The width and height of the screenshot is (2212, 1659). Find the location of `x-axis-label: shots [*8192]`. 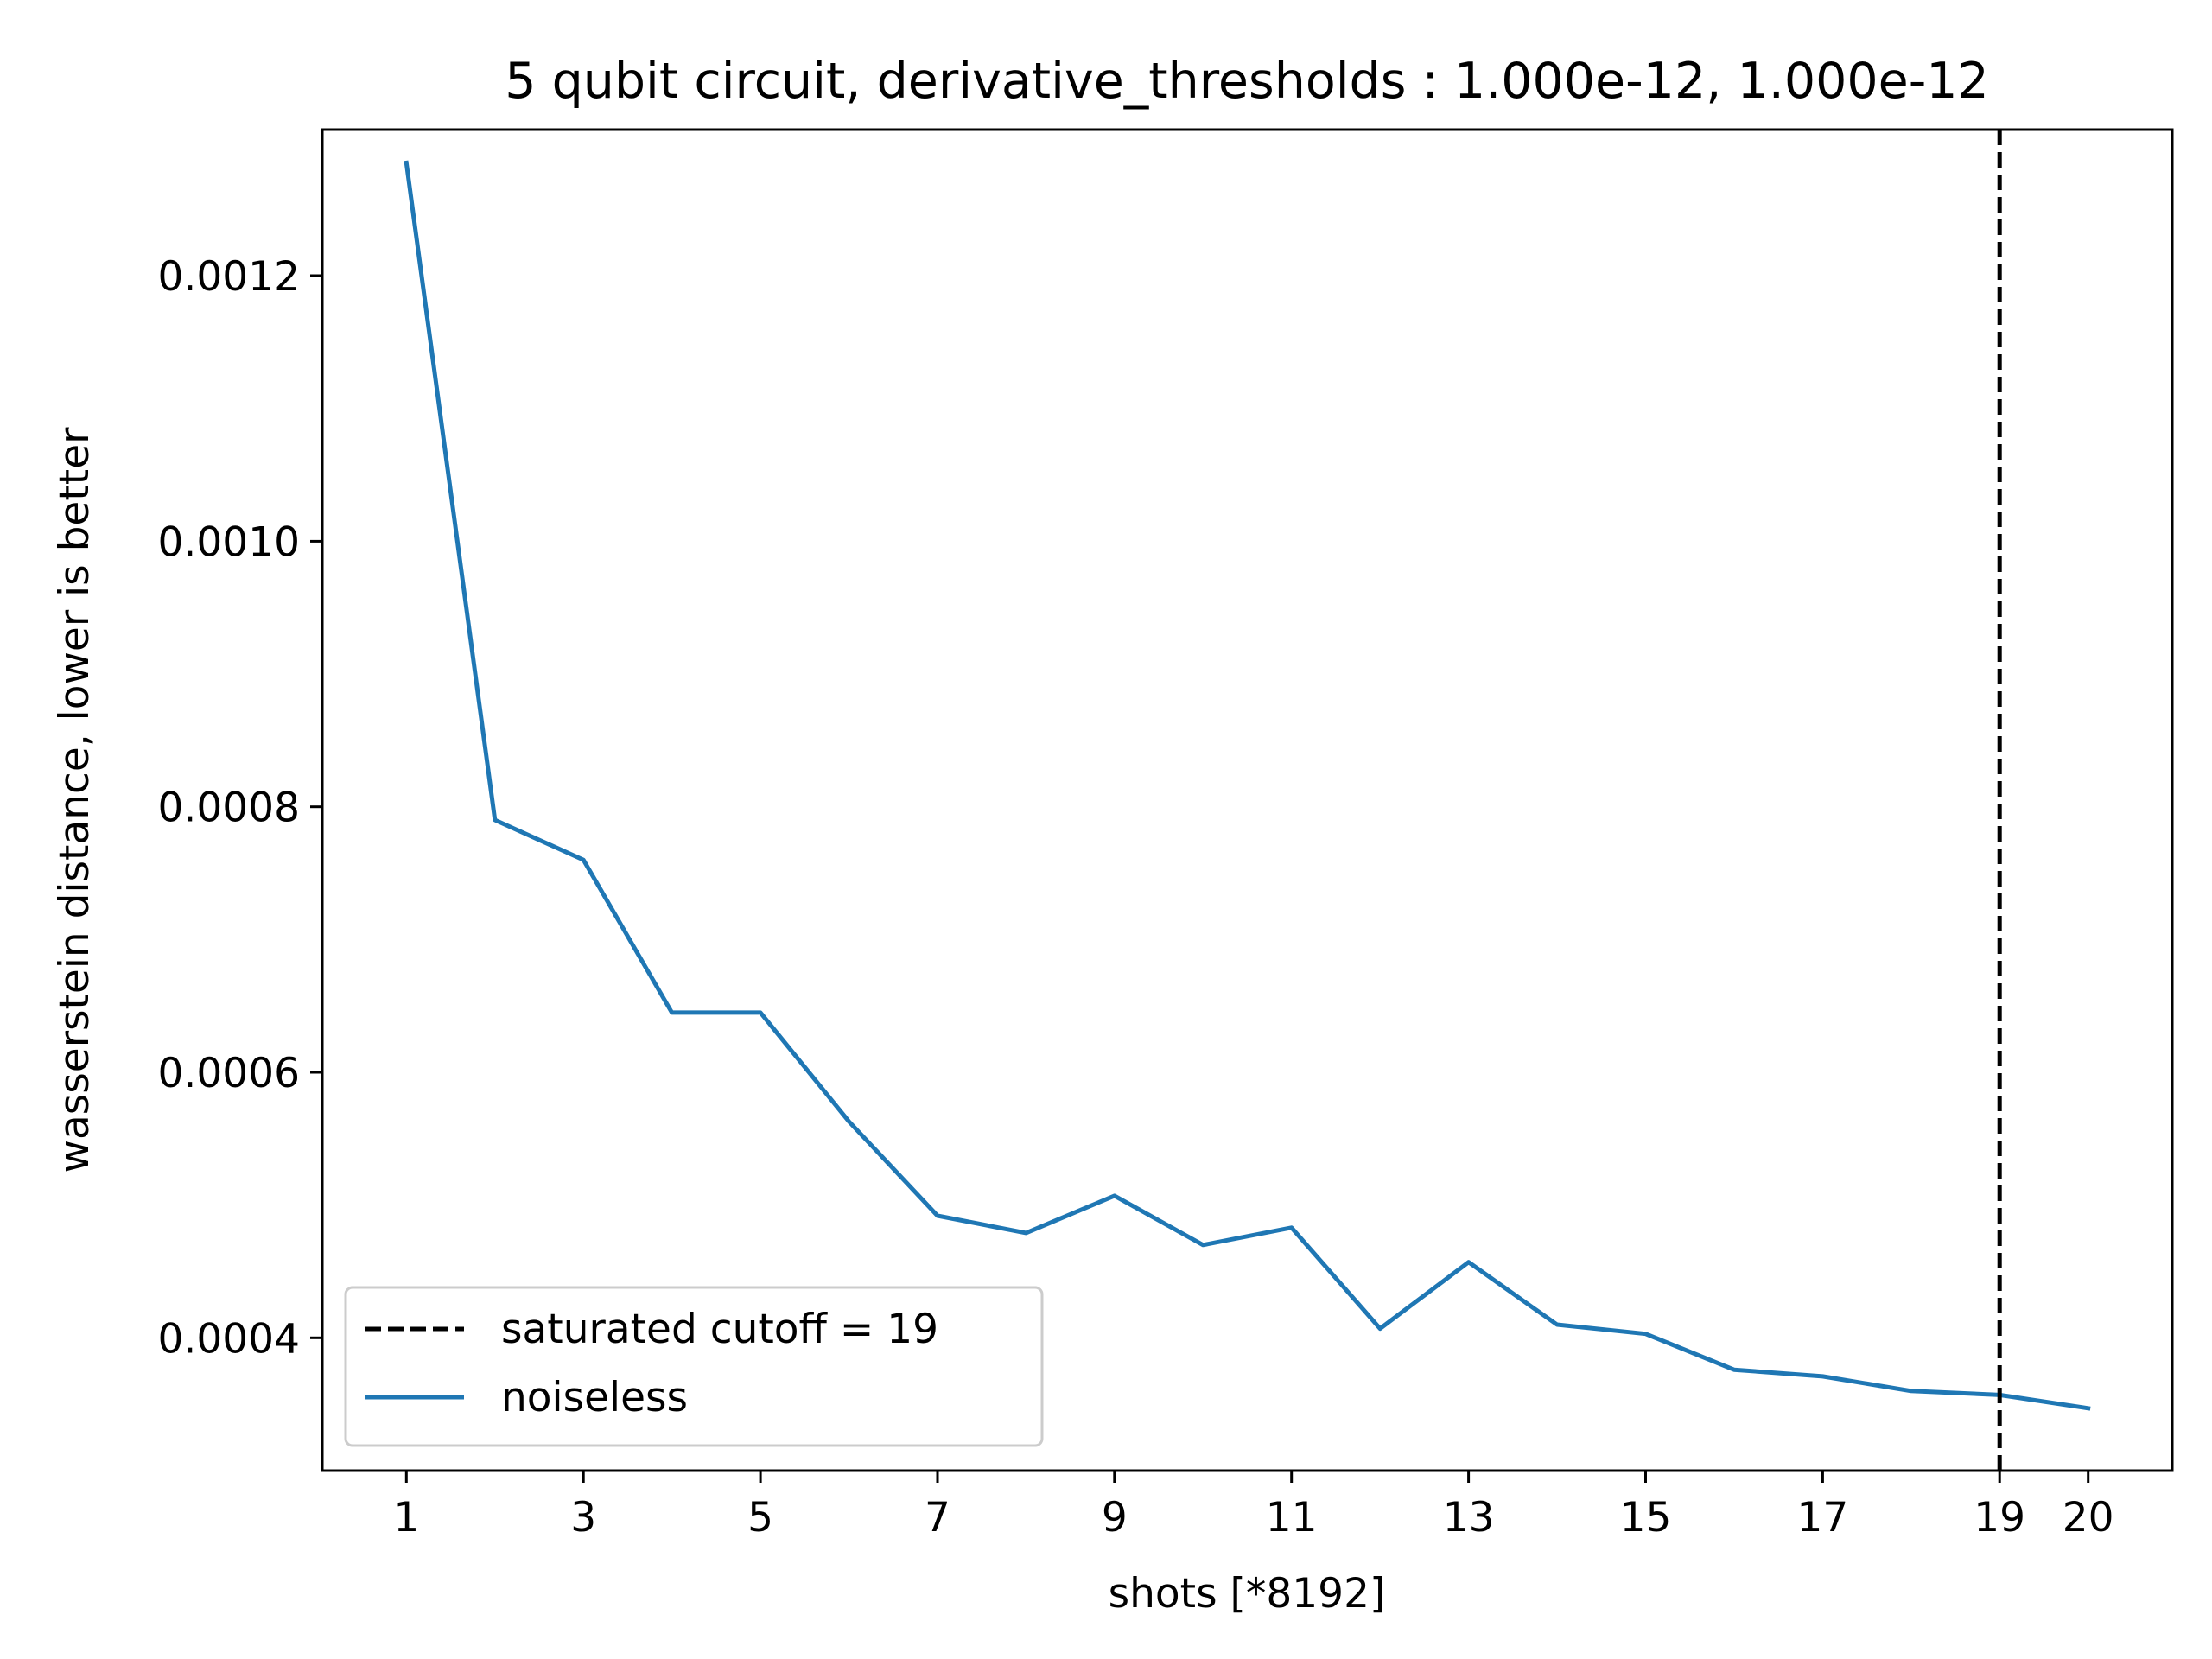

x-axis-label: shots [*8192] is located at coordinates (1247, 1594).